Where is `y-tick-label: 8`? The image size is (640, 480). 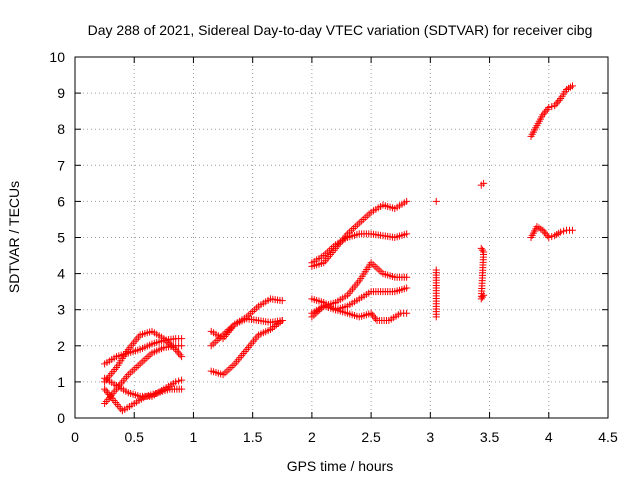 y-tick-label: 8 is located at coordinates (61, 129).